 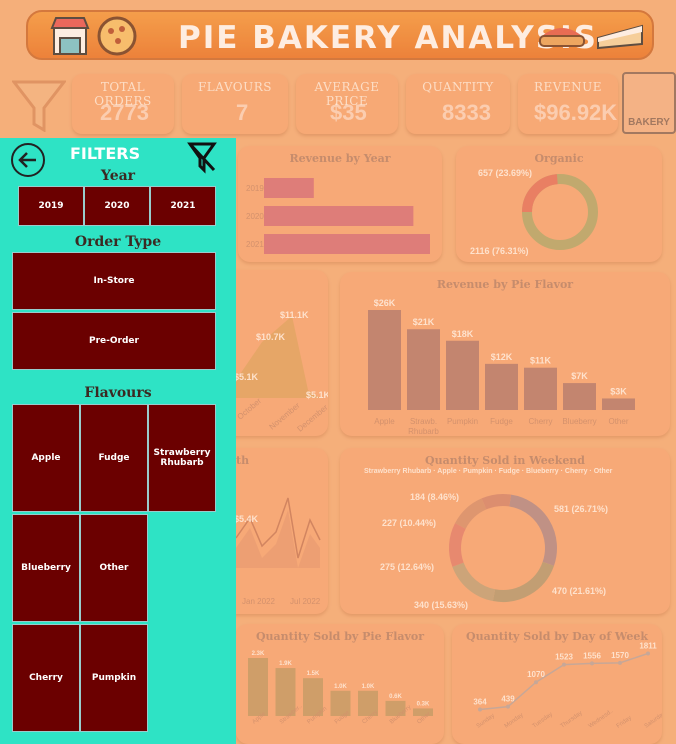 What do you see at coordinates (579, 421) in the screenshot?
I see `flavor-tick: Blueberry` at bounding box center [579, 421].